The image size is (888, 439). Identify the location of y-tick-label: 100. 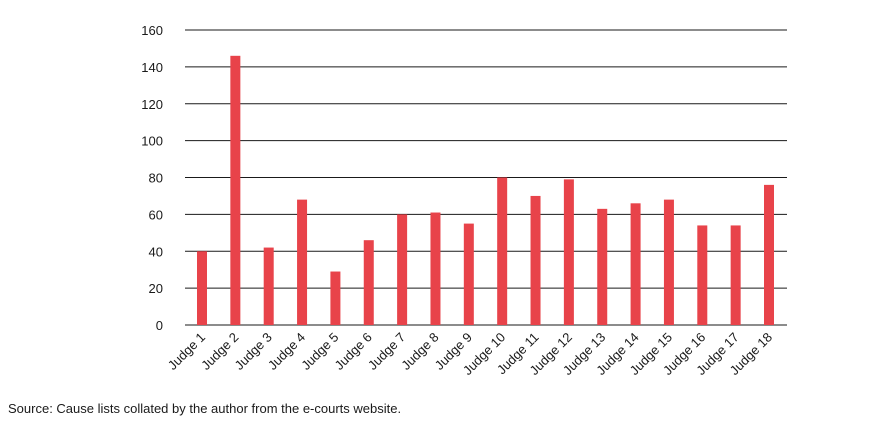
(152, 141).